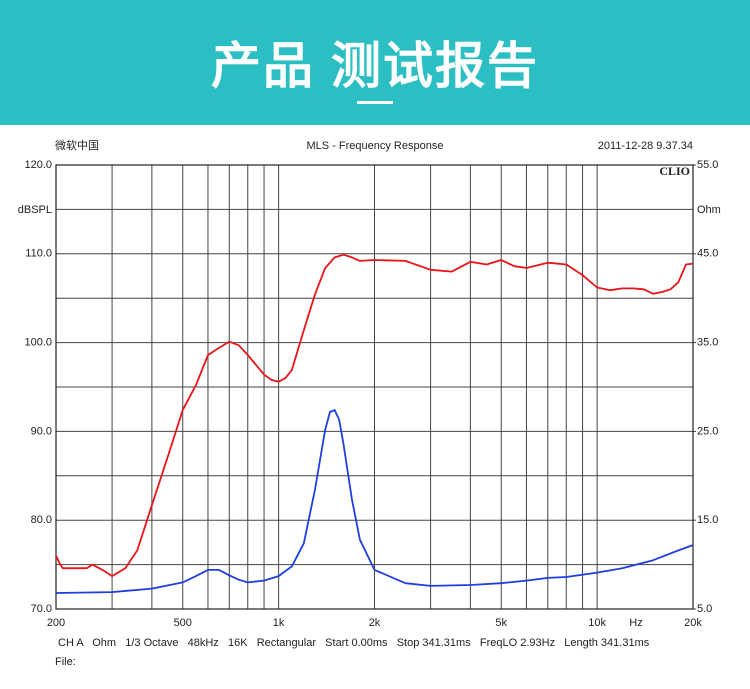  I want to click on x-tick-label: 5k, so click(501, 623).